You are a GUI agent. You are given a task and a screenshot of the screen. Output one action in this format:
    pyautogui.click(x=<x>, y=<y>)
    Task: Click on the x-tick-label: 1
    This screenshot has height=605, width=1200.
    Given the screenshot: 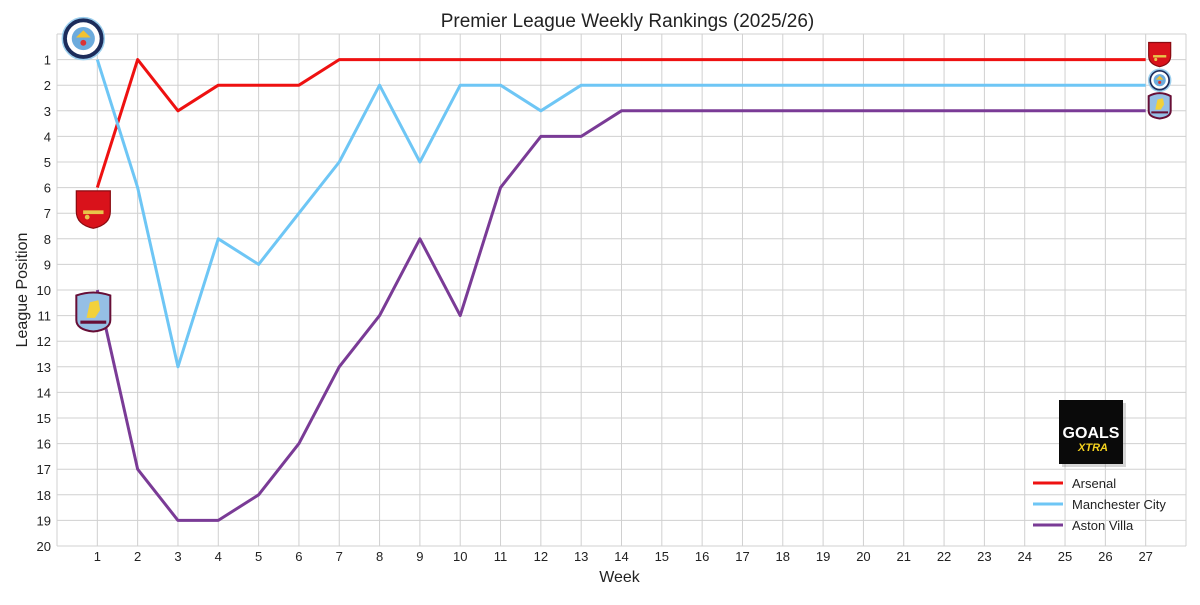 What is the action you would take?
    pyautogui.click(x=97, y=556)
    